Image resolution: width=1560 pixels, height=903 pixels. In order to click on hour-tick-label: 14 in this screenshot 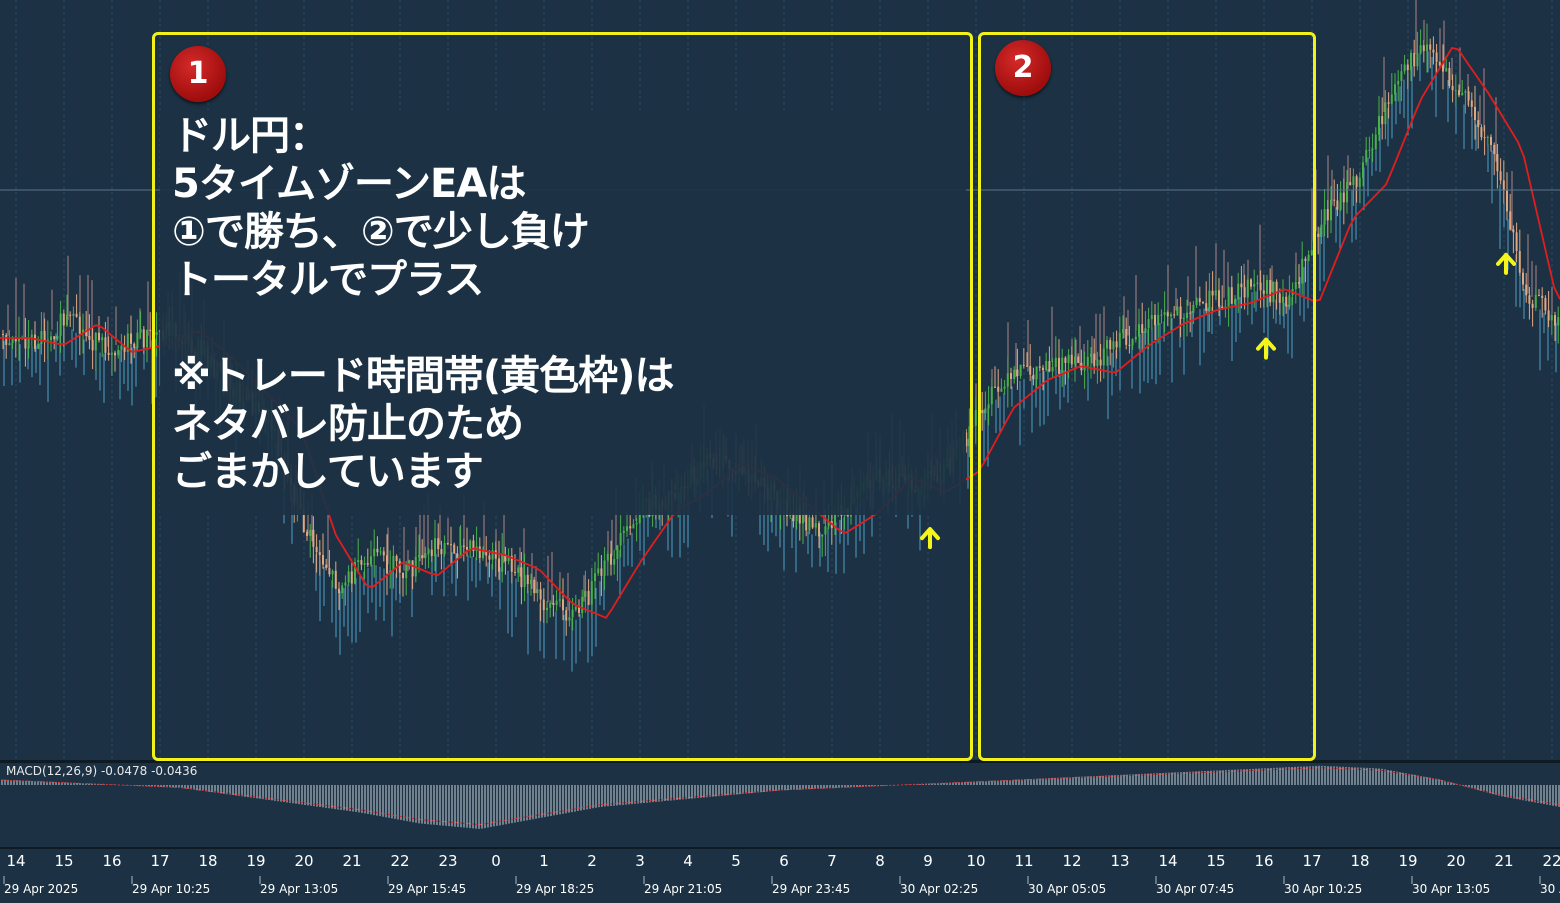, I will do `click(15, 861)`.